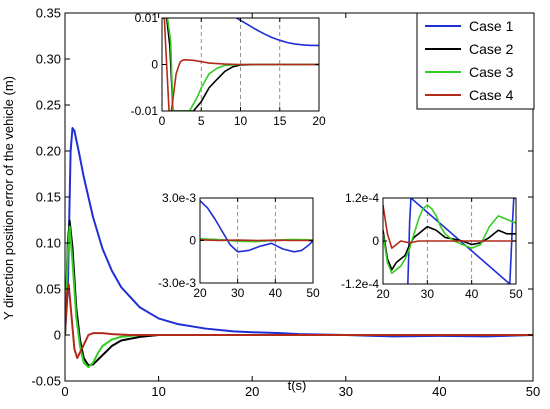  What do you see at coordinates (346, 391) in the screenshot?
I see `main-x-tick-label: 30` at bounding box center [346, 391].